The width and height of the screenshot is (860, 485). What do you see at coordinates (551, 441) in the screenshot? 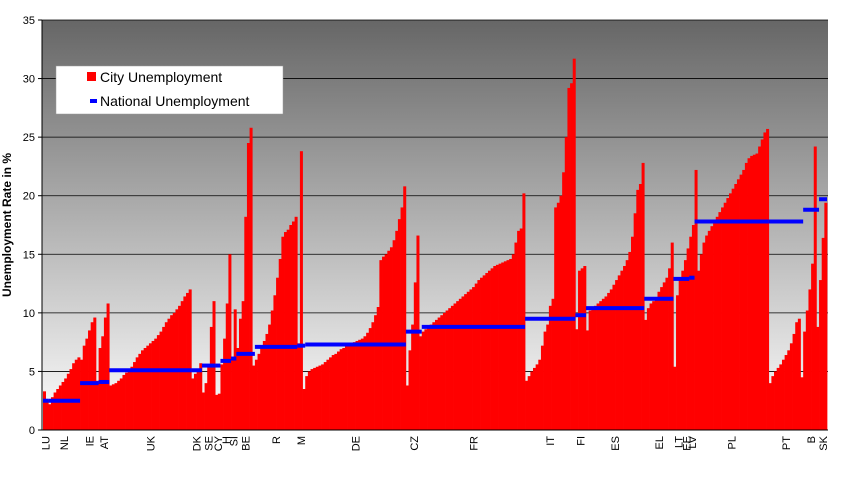
I see `x-tick-label: IT` at bounding box center [551, 441].